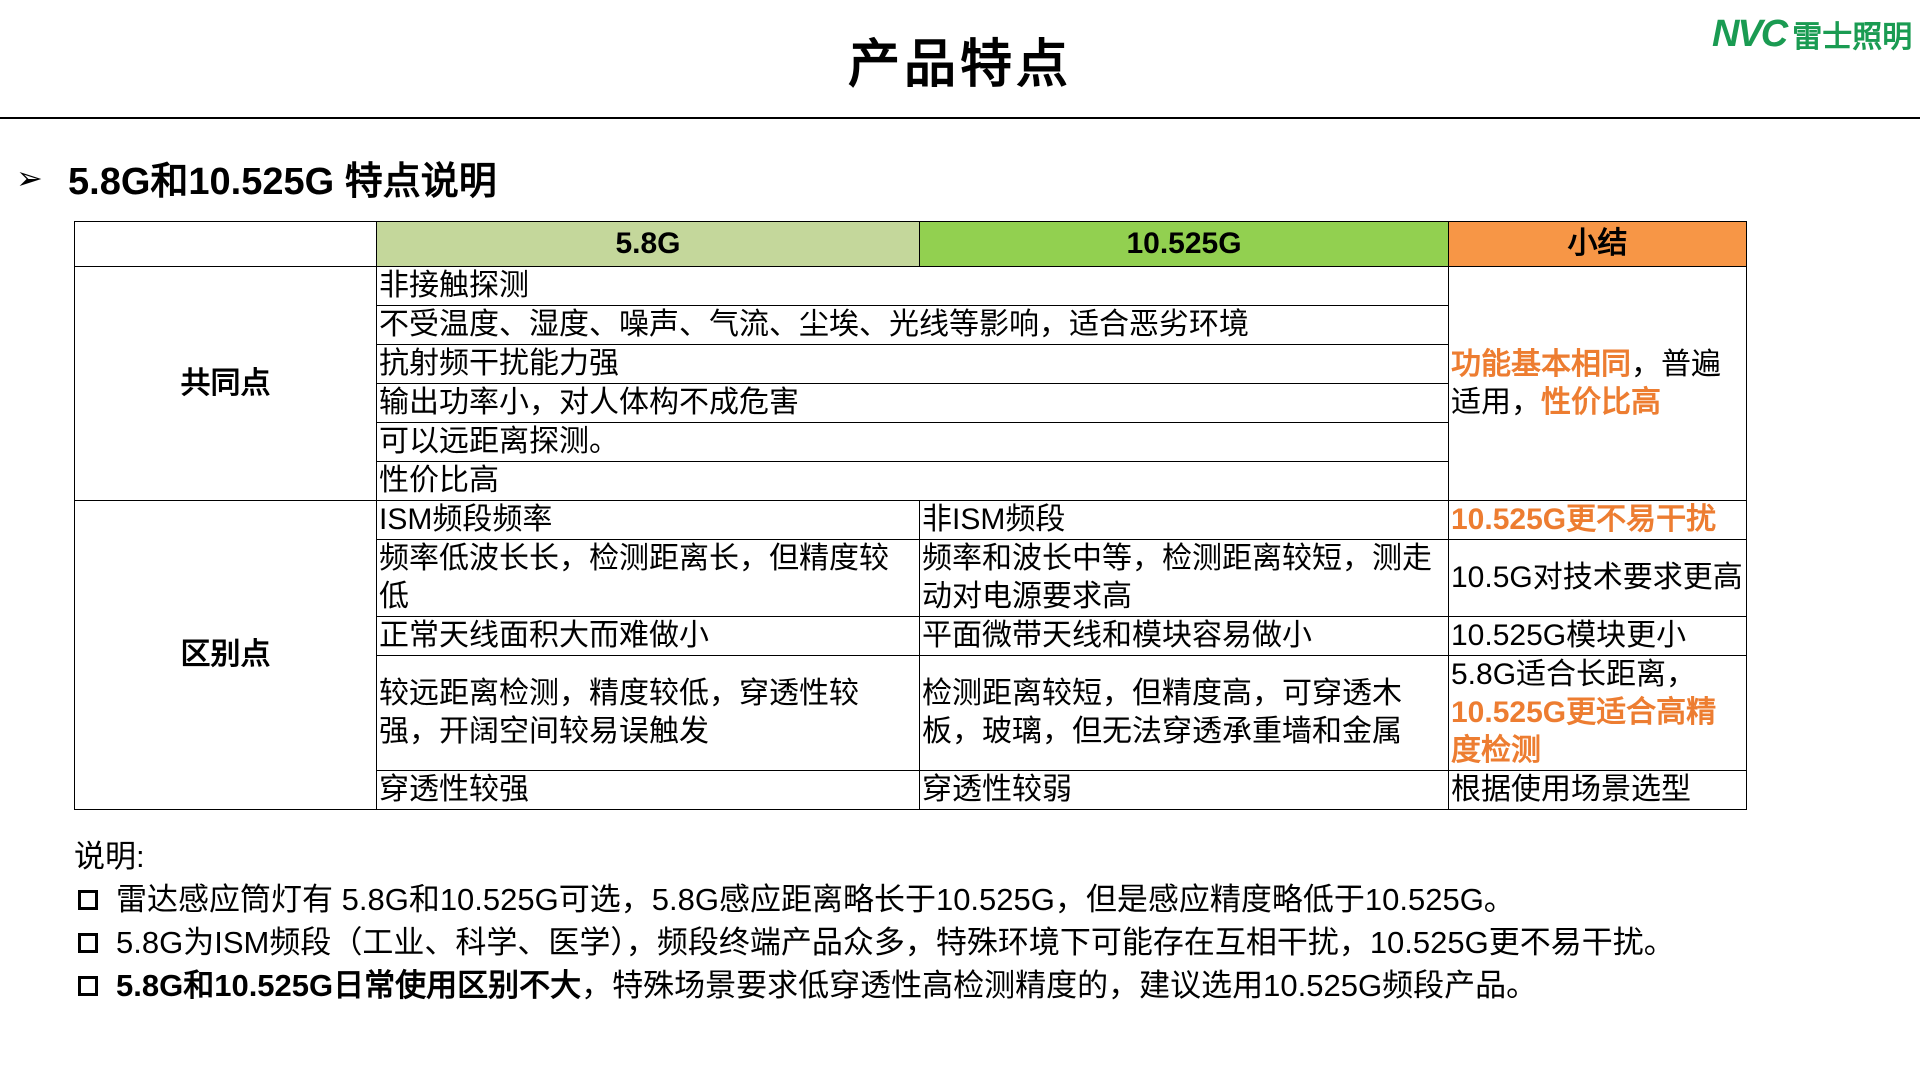  I want to click on summary-text: 5.8G适合长距离，, so click(1574, 674).